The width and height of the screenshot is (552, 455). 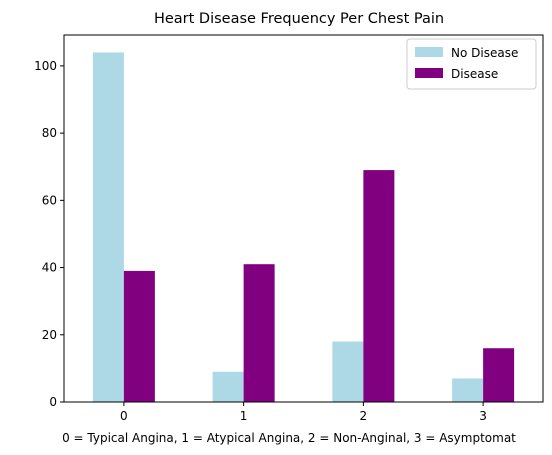 What do you see at coordinates (49, 268) in the screenshot?
I see `y-tick-label: 40` at bounding box center [49, 268].